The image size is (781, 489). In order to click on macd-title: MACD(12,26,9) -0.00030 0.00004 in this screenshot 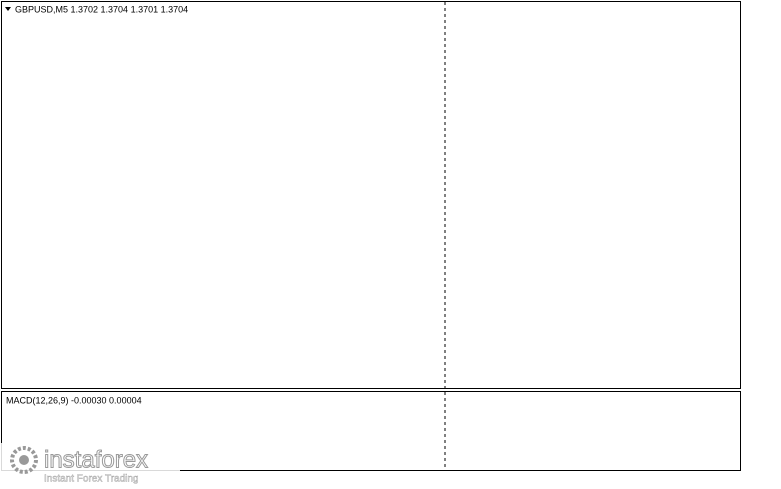, I will do `click(74, 400)`.